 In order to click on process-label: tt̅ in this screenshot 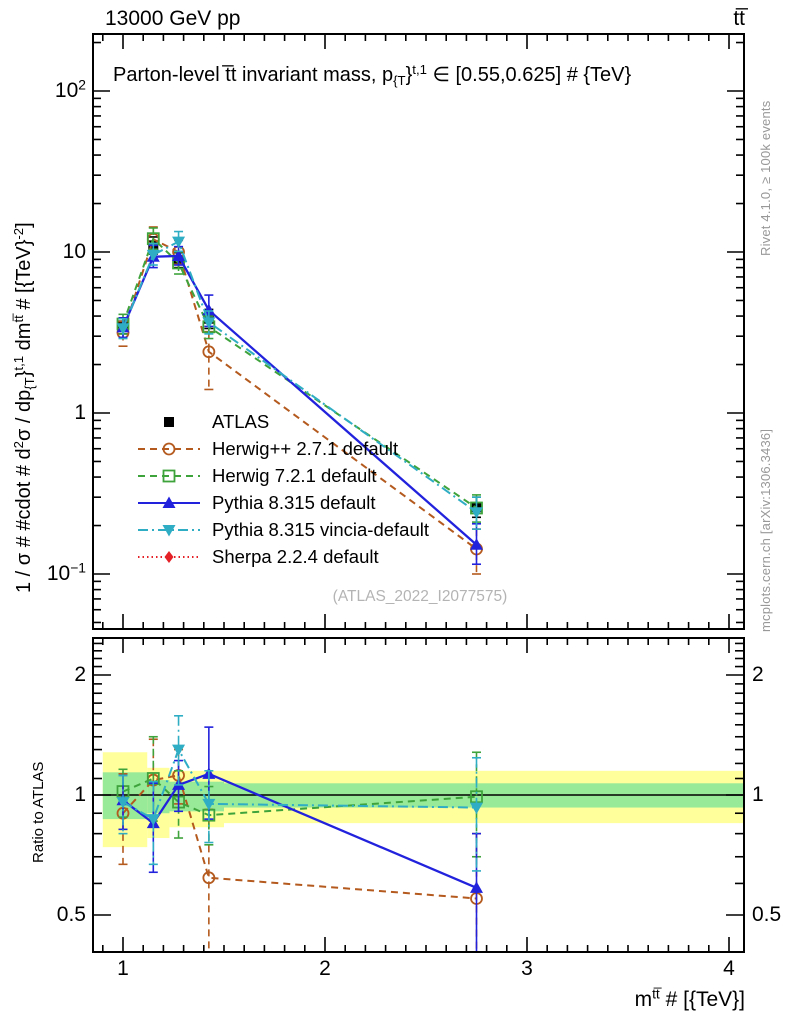, I will do `click(739, 18)`.